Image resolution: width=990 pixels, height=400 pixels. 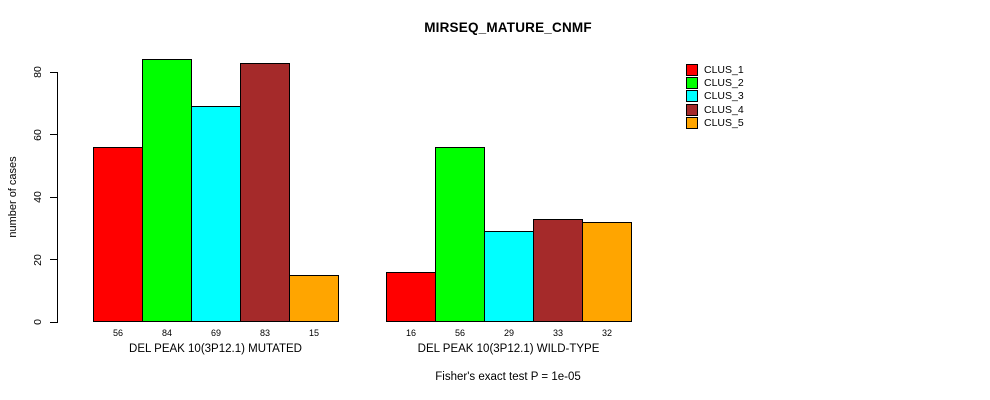 What do you see at coordinates (724, 123) in the screenshot?
I see `legend-label: CLUS_5` at bounding box center [724, 123].